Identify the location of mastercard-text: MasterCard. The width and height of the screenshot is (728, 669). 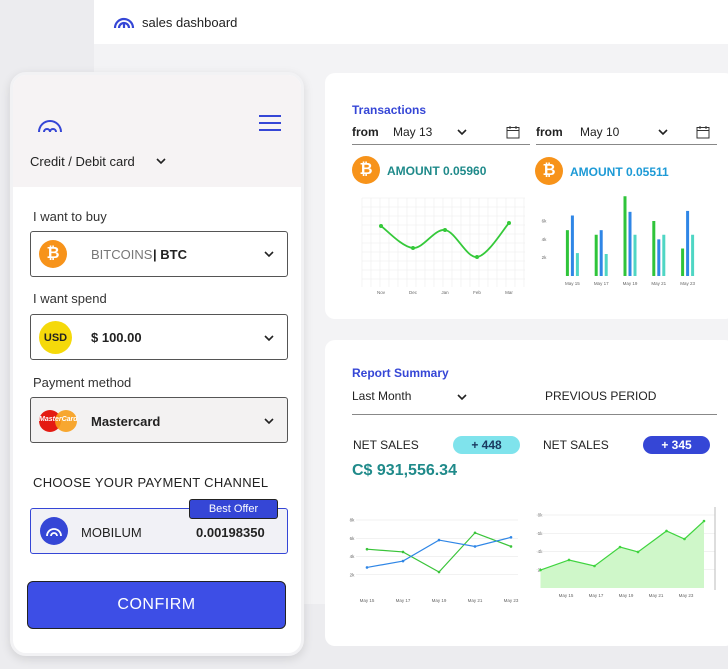
(58, 419).